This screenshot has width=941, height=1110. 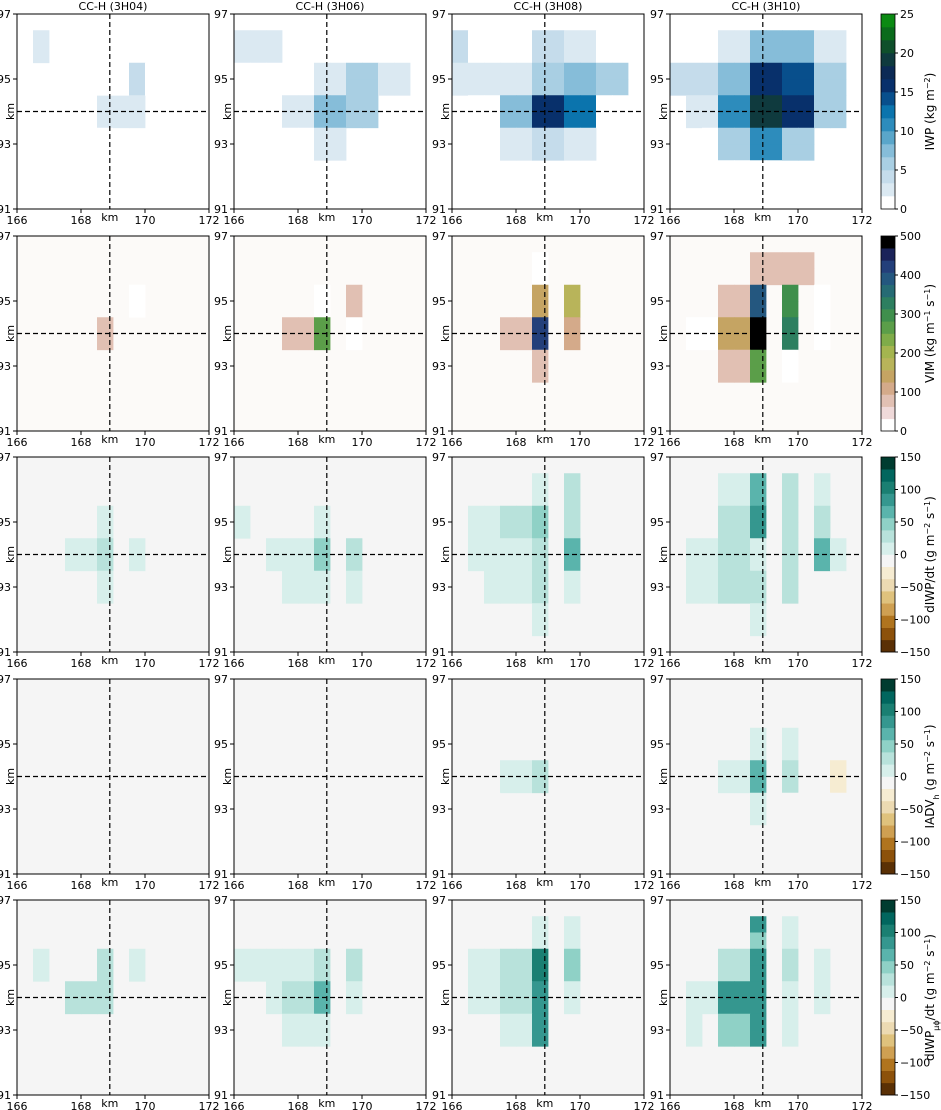 What do you see at coordinates (5, 900) in the screenshot?
I see `y-tick-label: 97` at bounding box center [5, 900].